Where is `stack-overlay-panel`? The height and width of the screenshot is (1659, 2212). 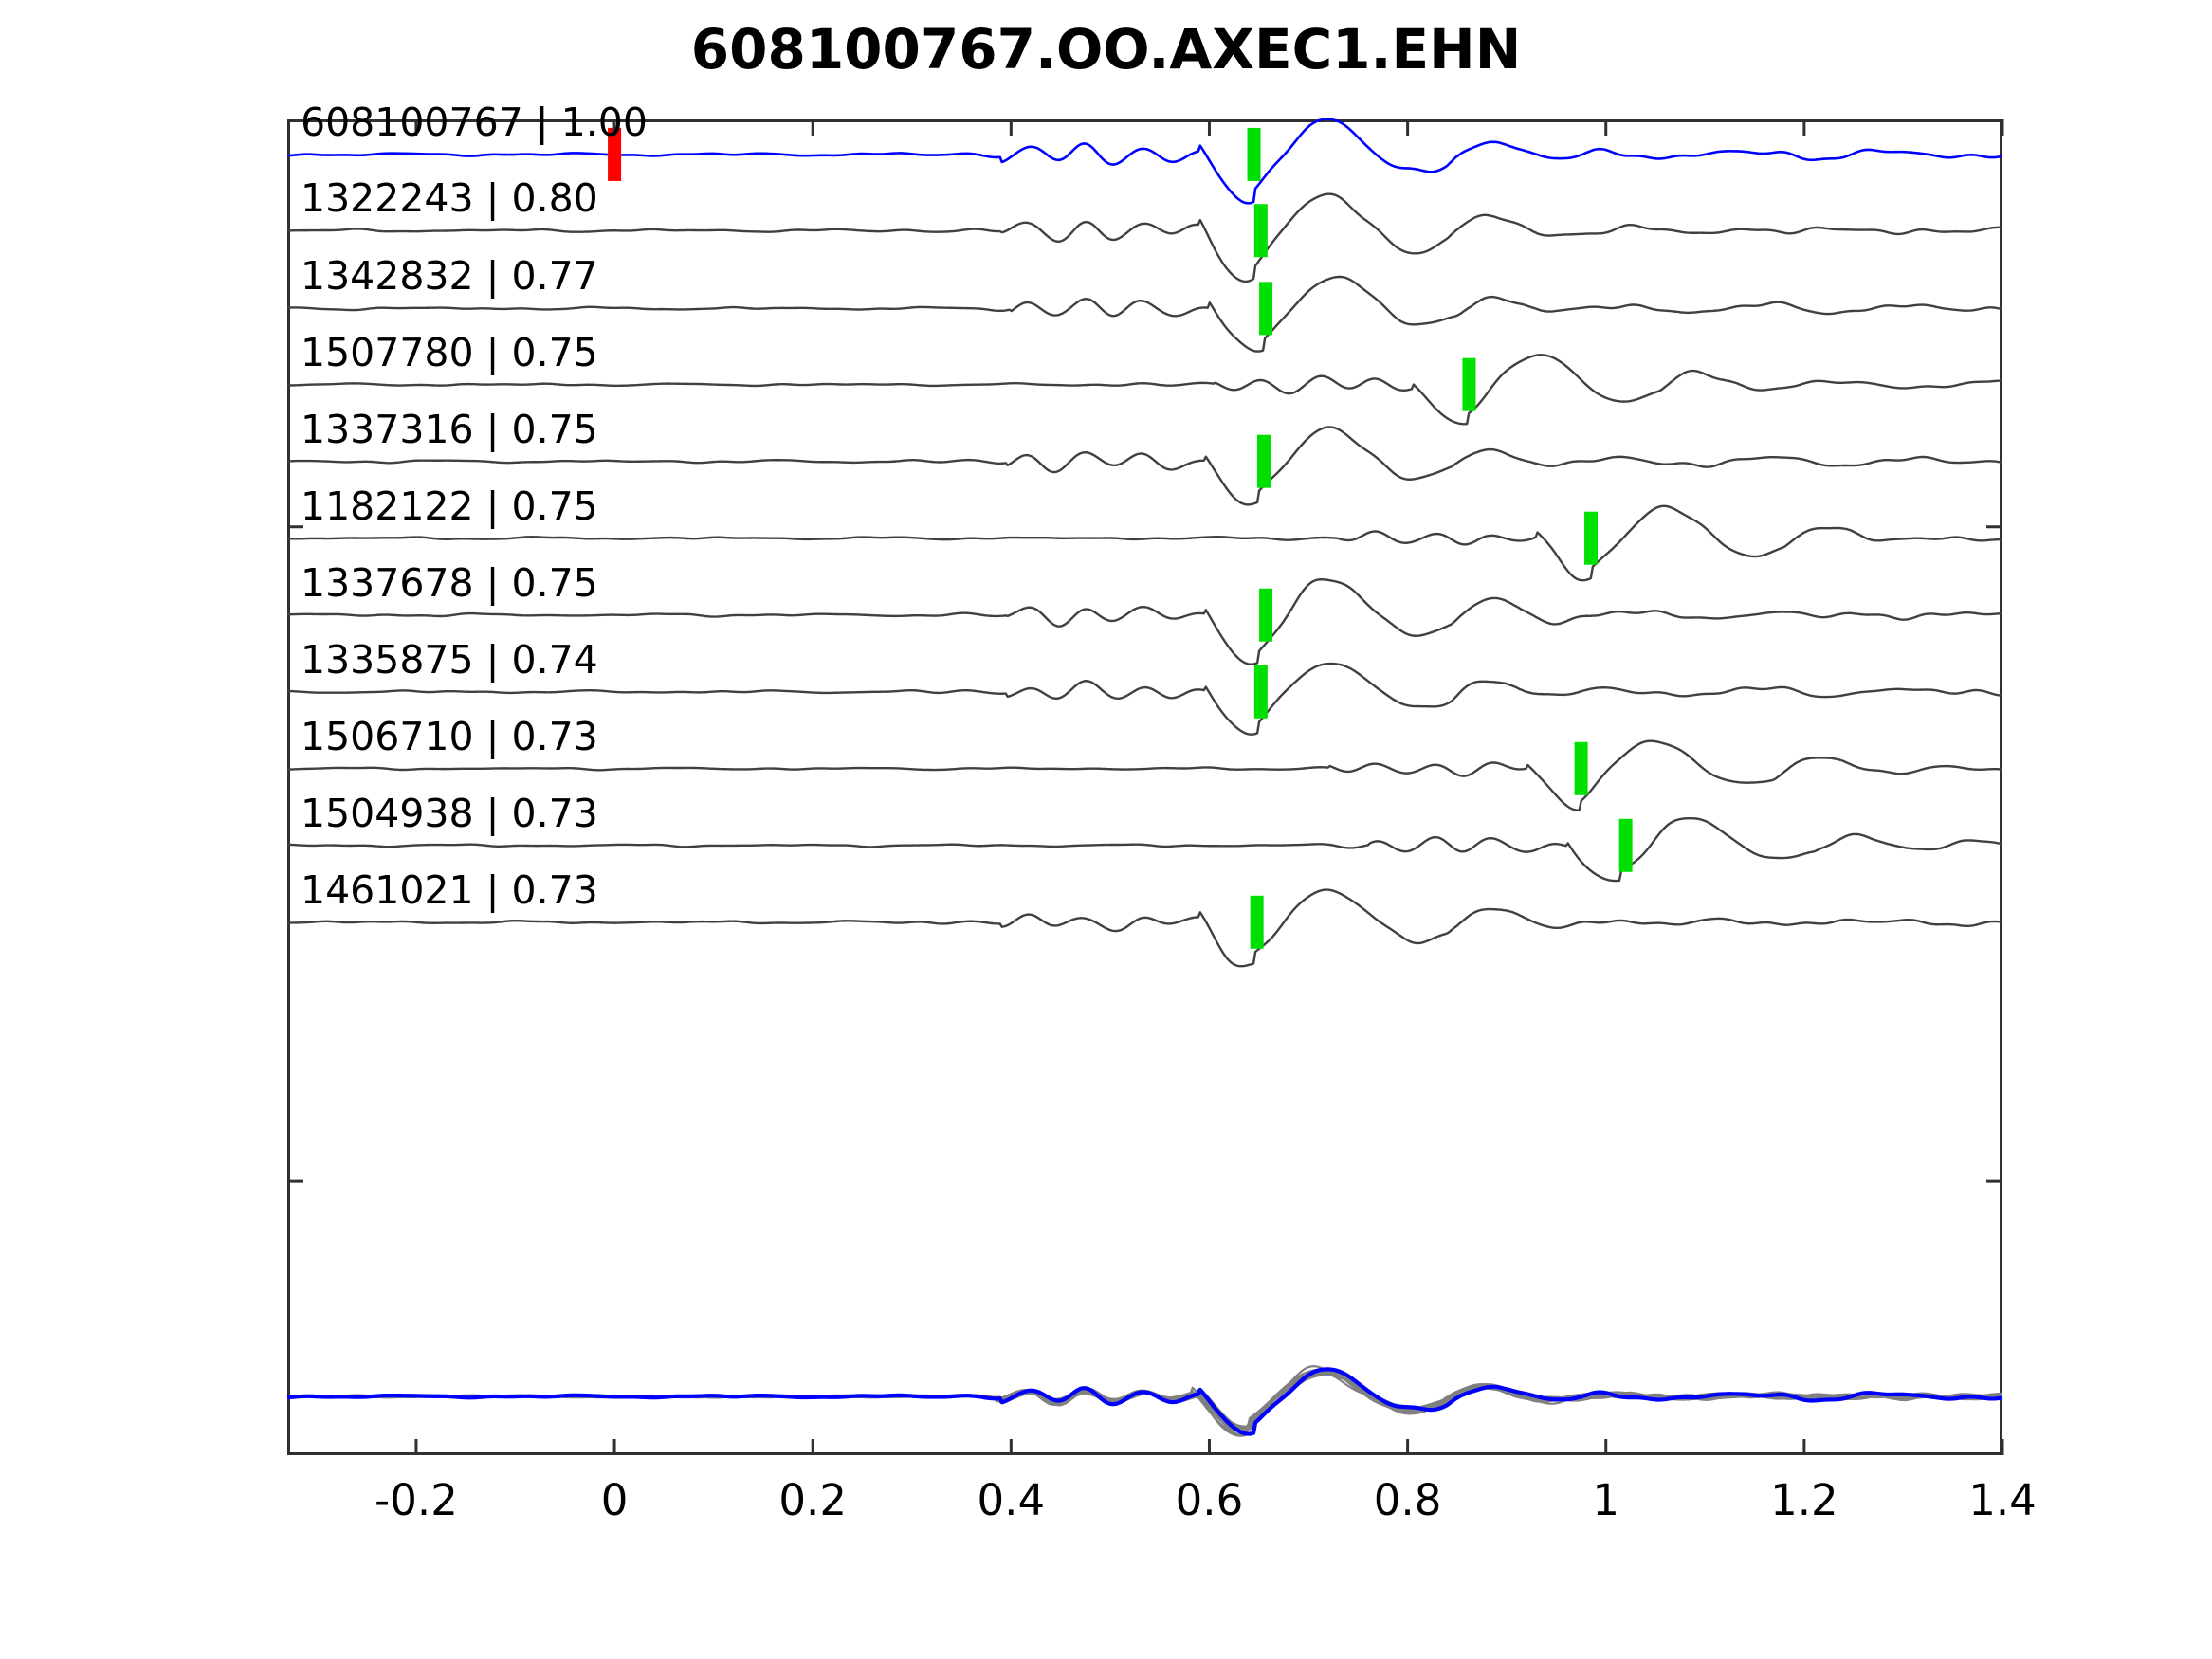
stack-overlay-panel is located at coordinates (1144, 1401).